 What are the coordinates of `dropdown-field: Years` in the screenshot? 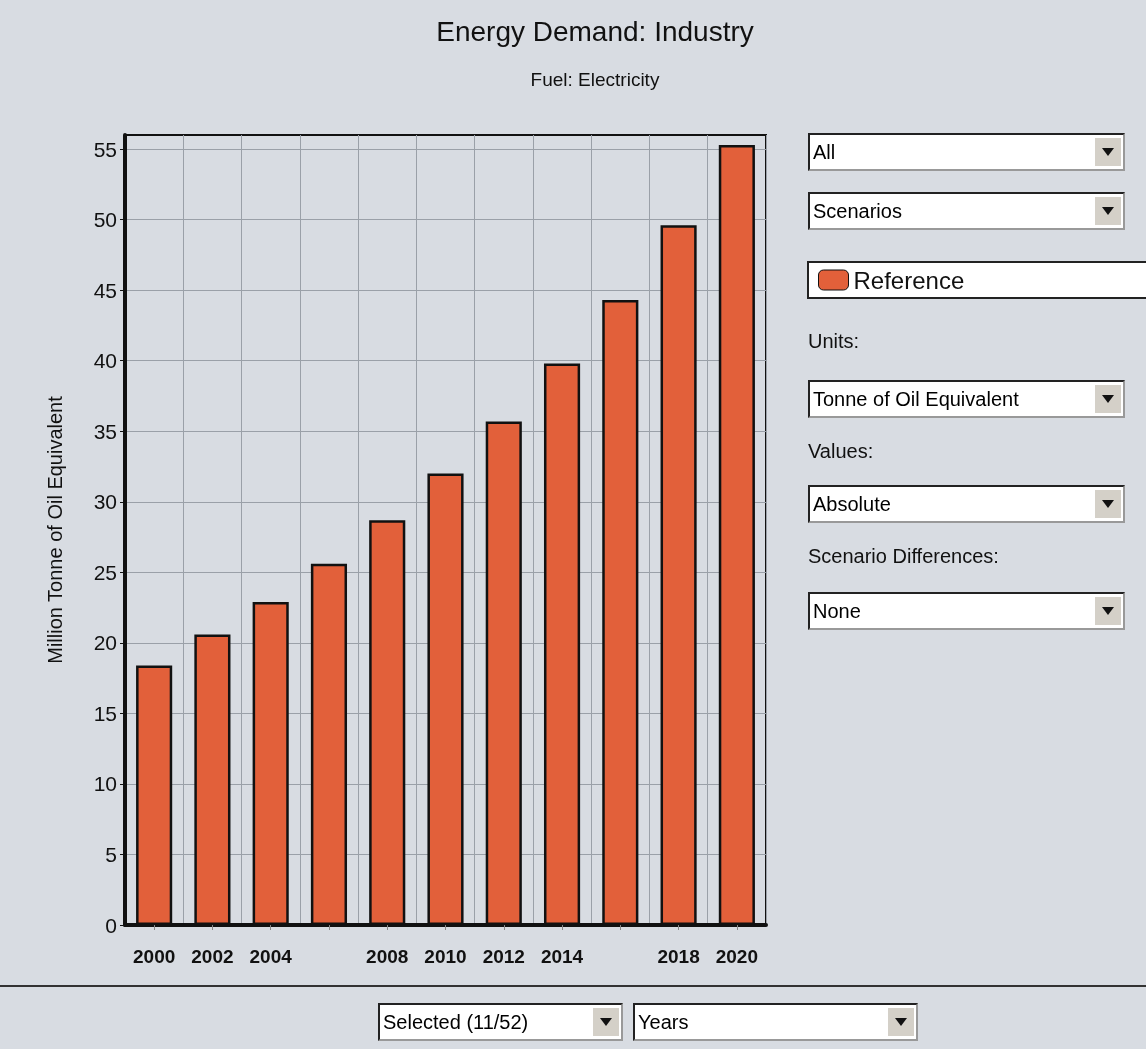 It's located at (775, 1022).